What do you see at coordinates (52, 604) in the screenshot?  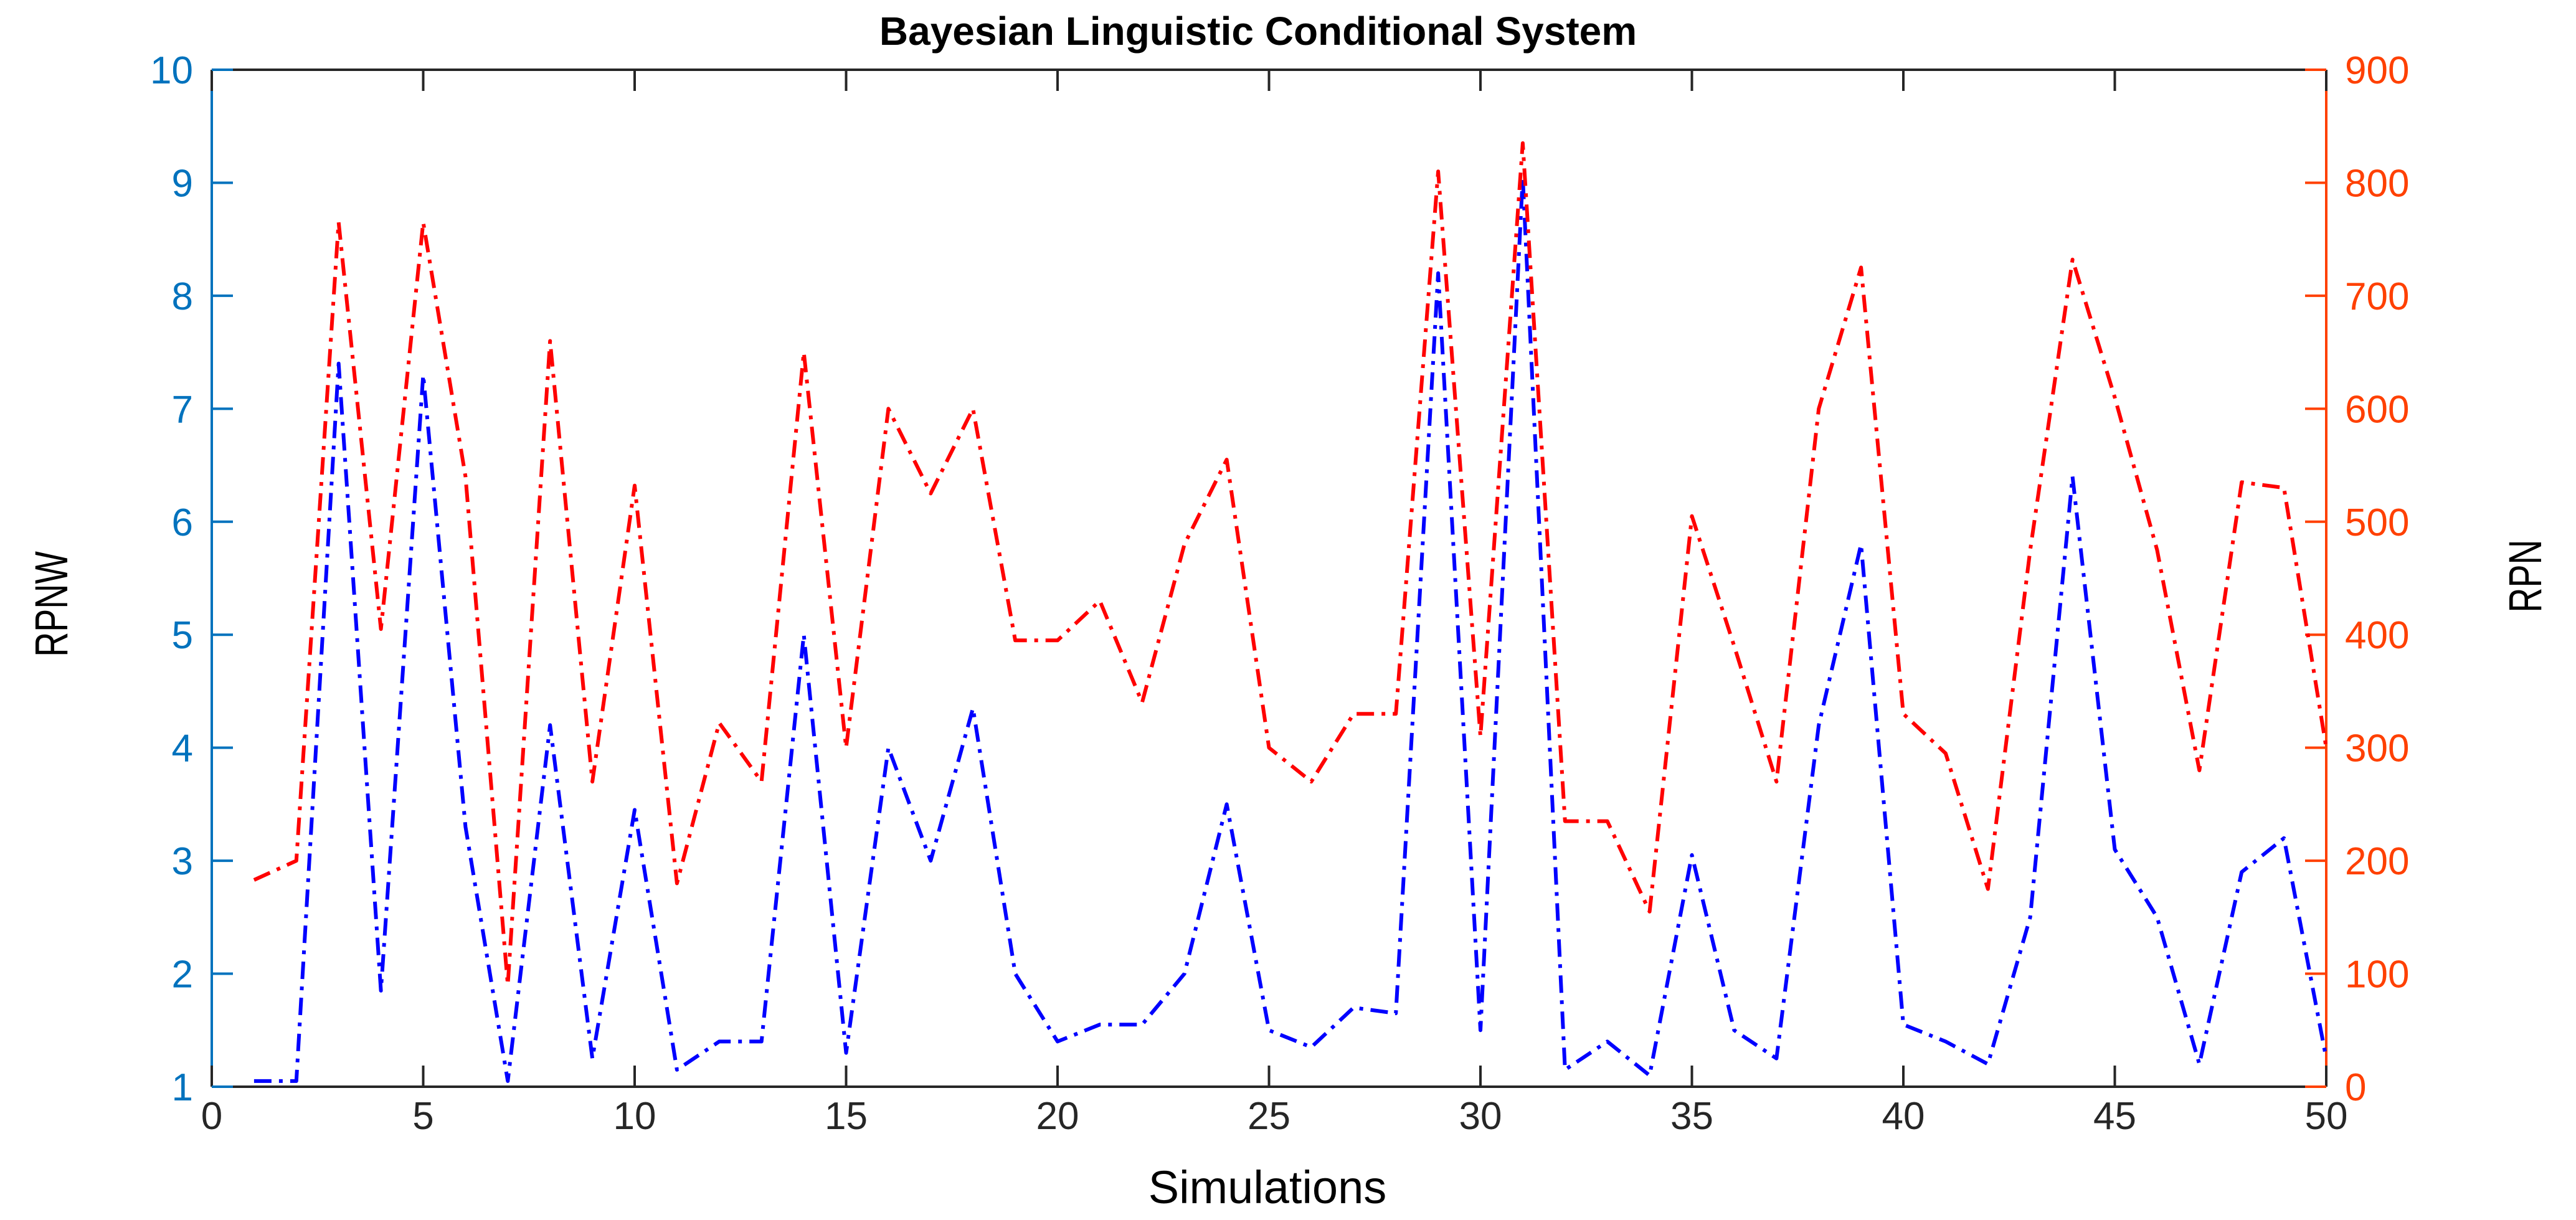 I see `left-y-axis-label: RPNW` at bounding box center [52, 604].